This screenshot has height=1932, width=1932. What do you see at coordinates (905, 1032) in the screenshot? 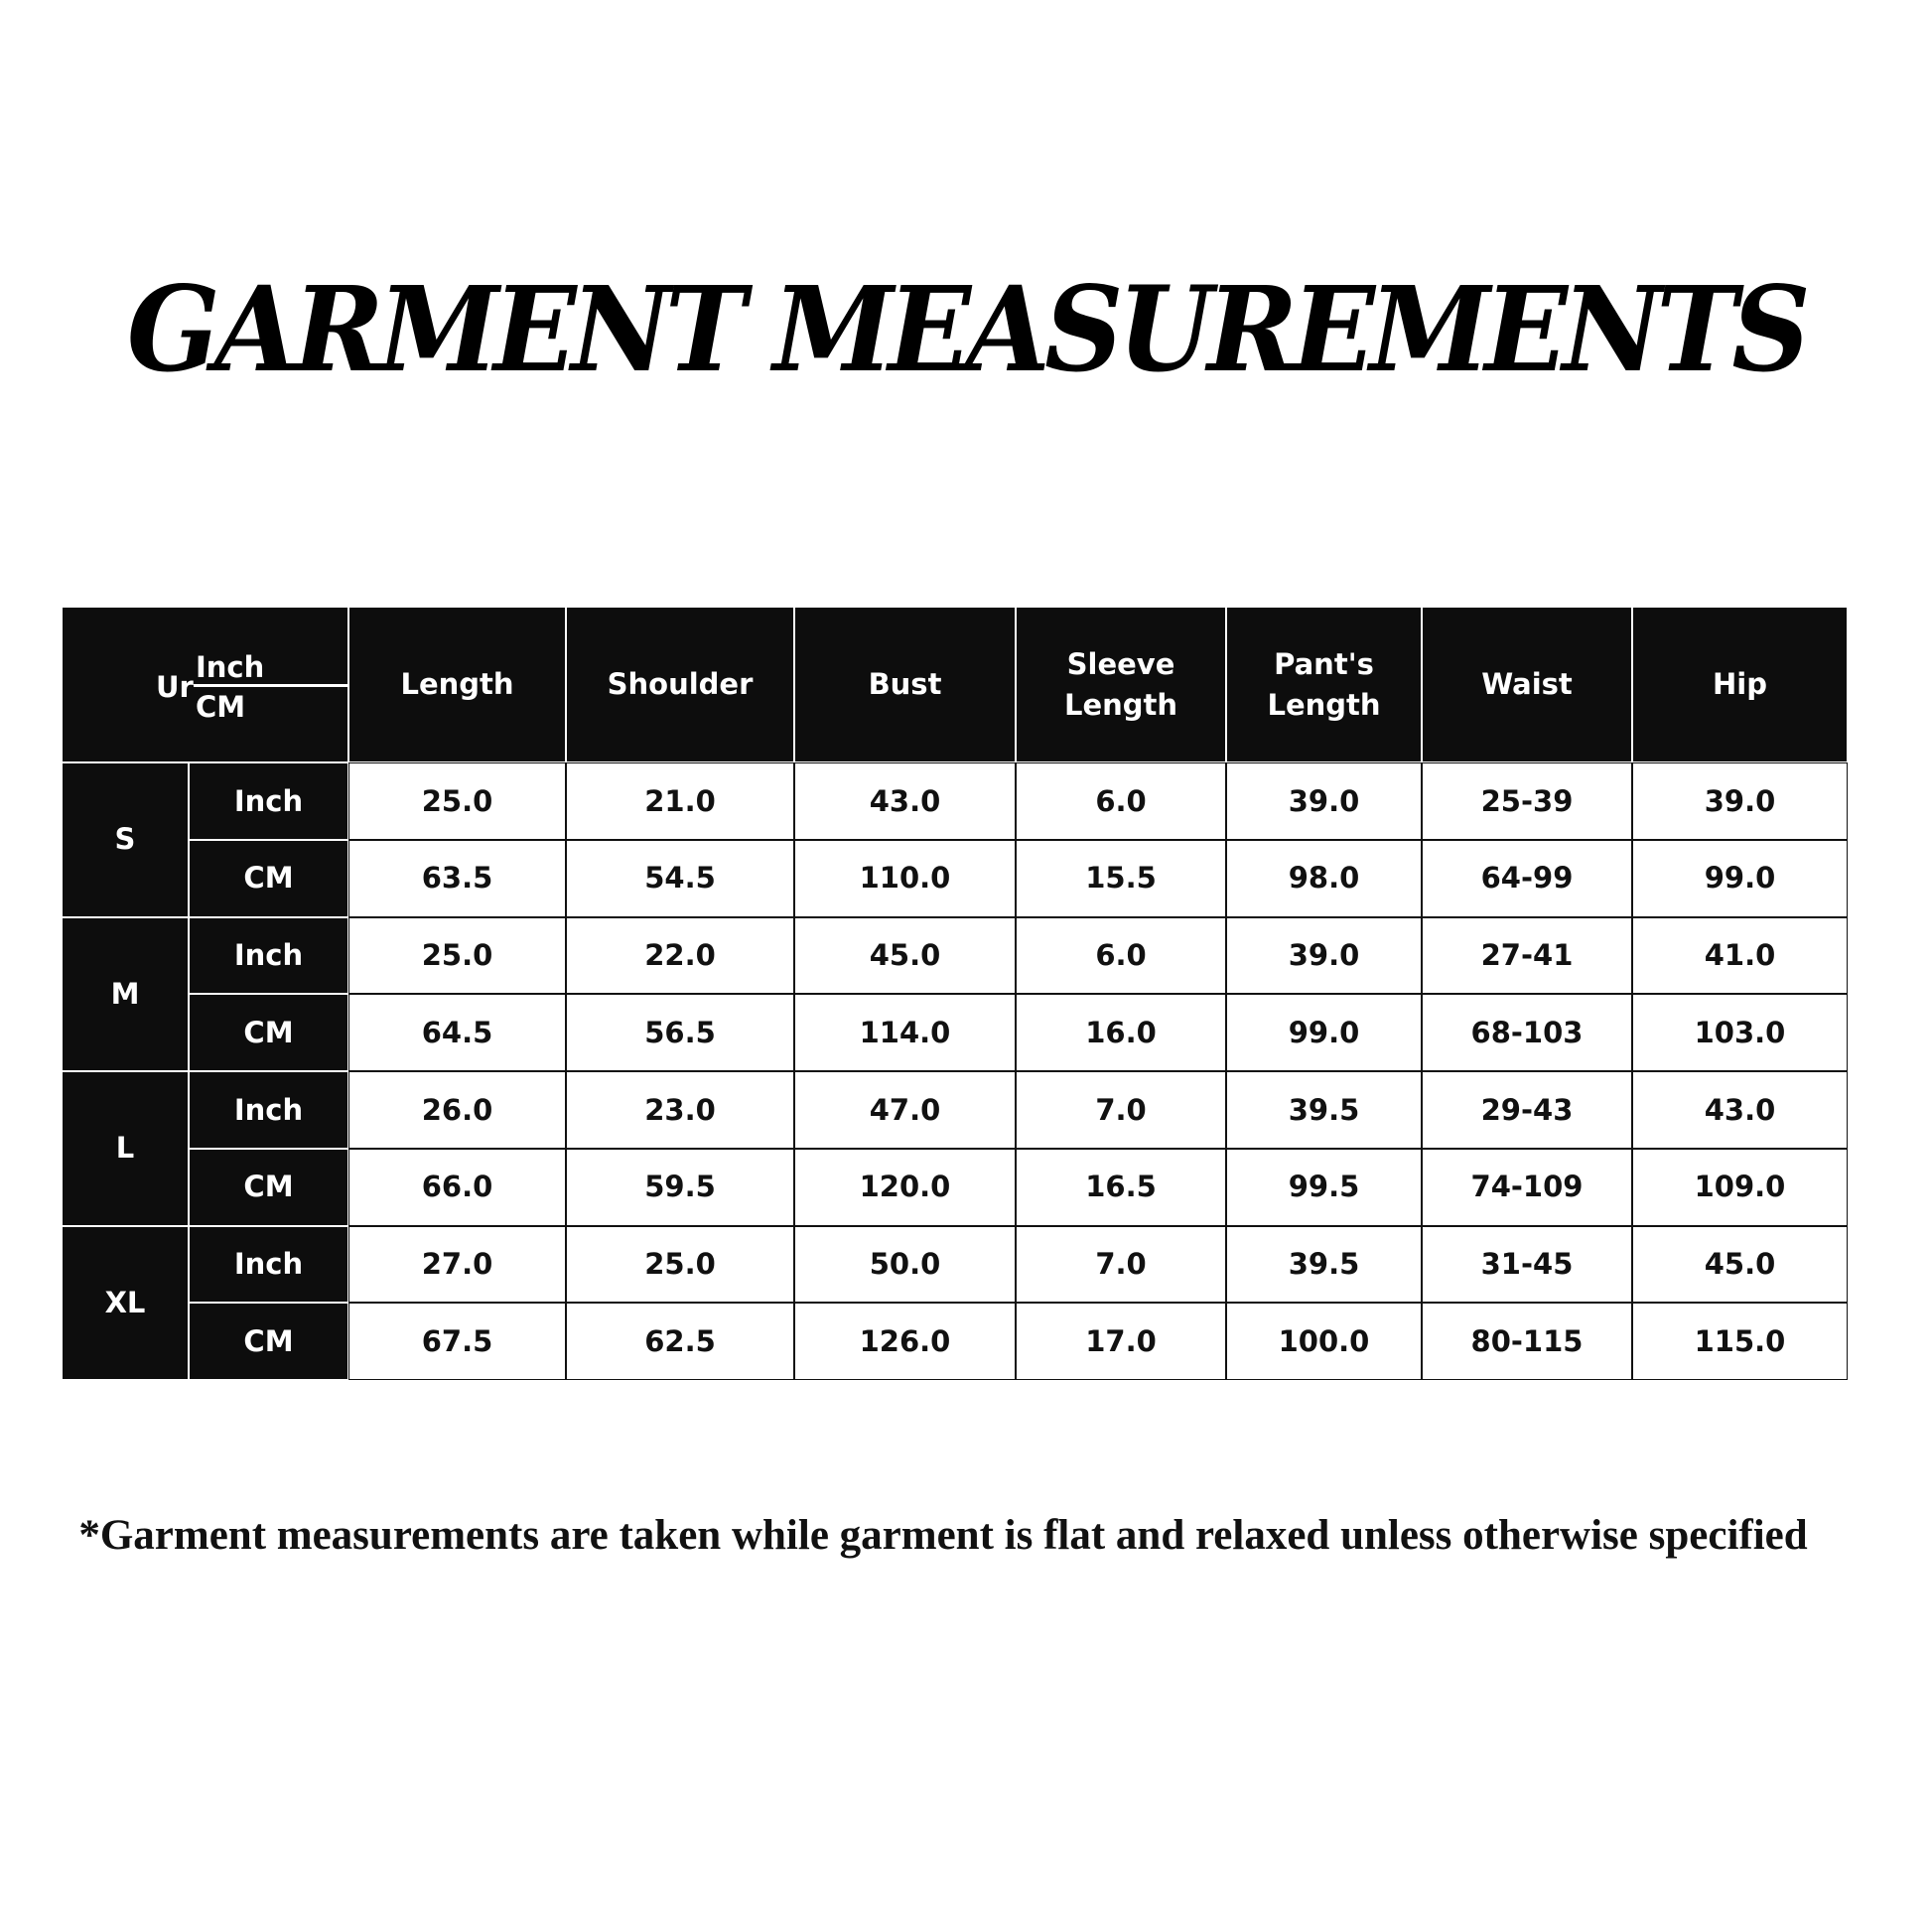
I see `table-cell: 114.0` at bounding box center [905, 1032].